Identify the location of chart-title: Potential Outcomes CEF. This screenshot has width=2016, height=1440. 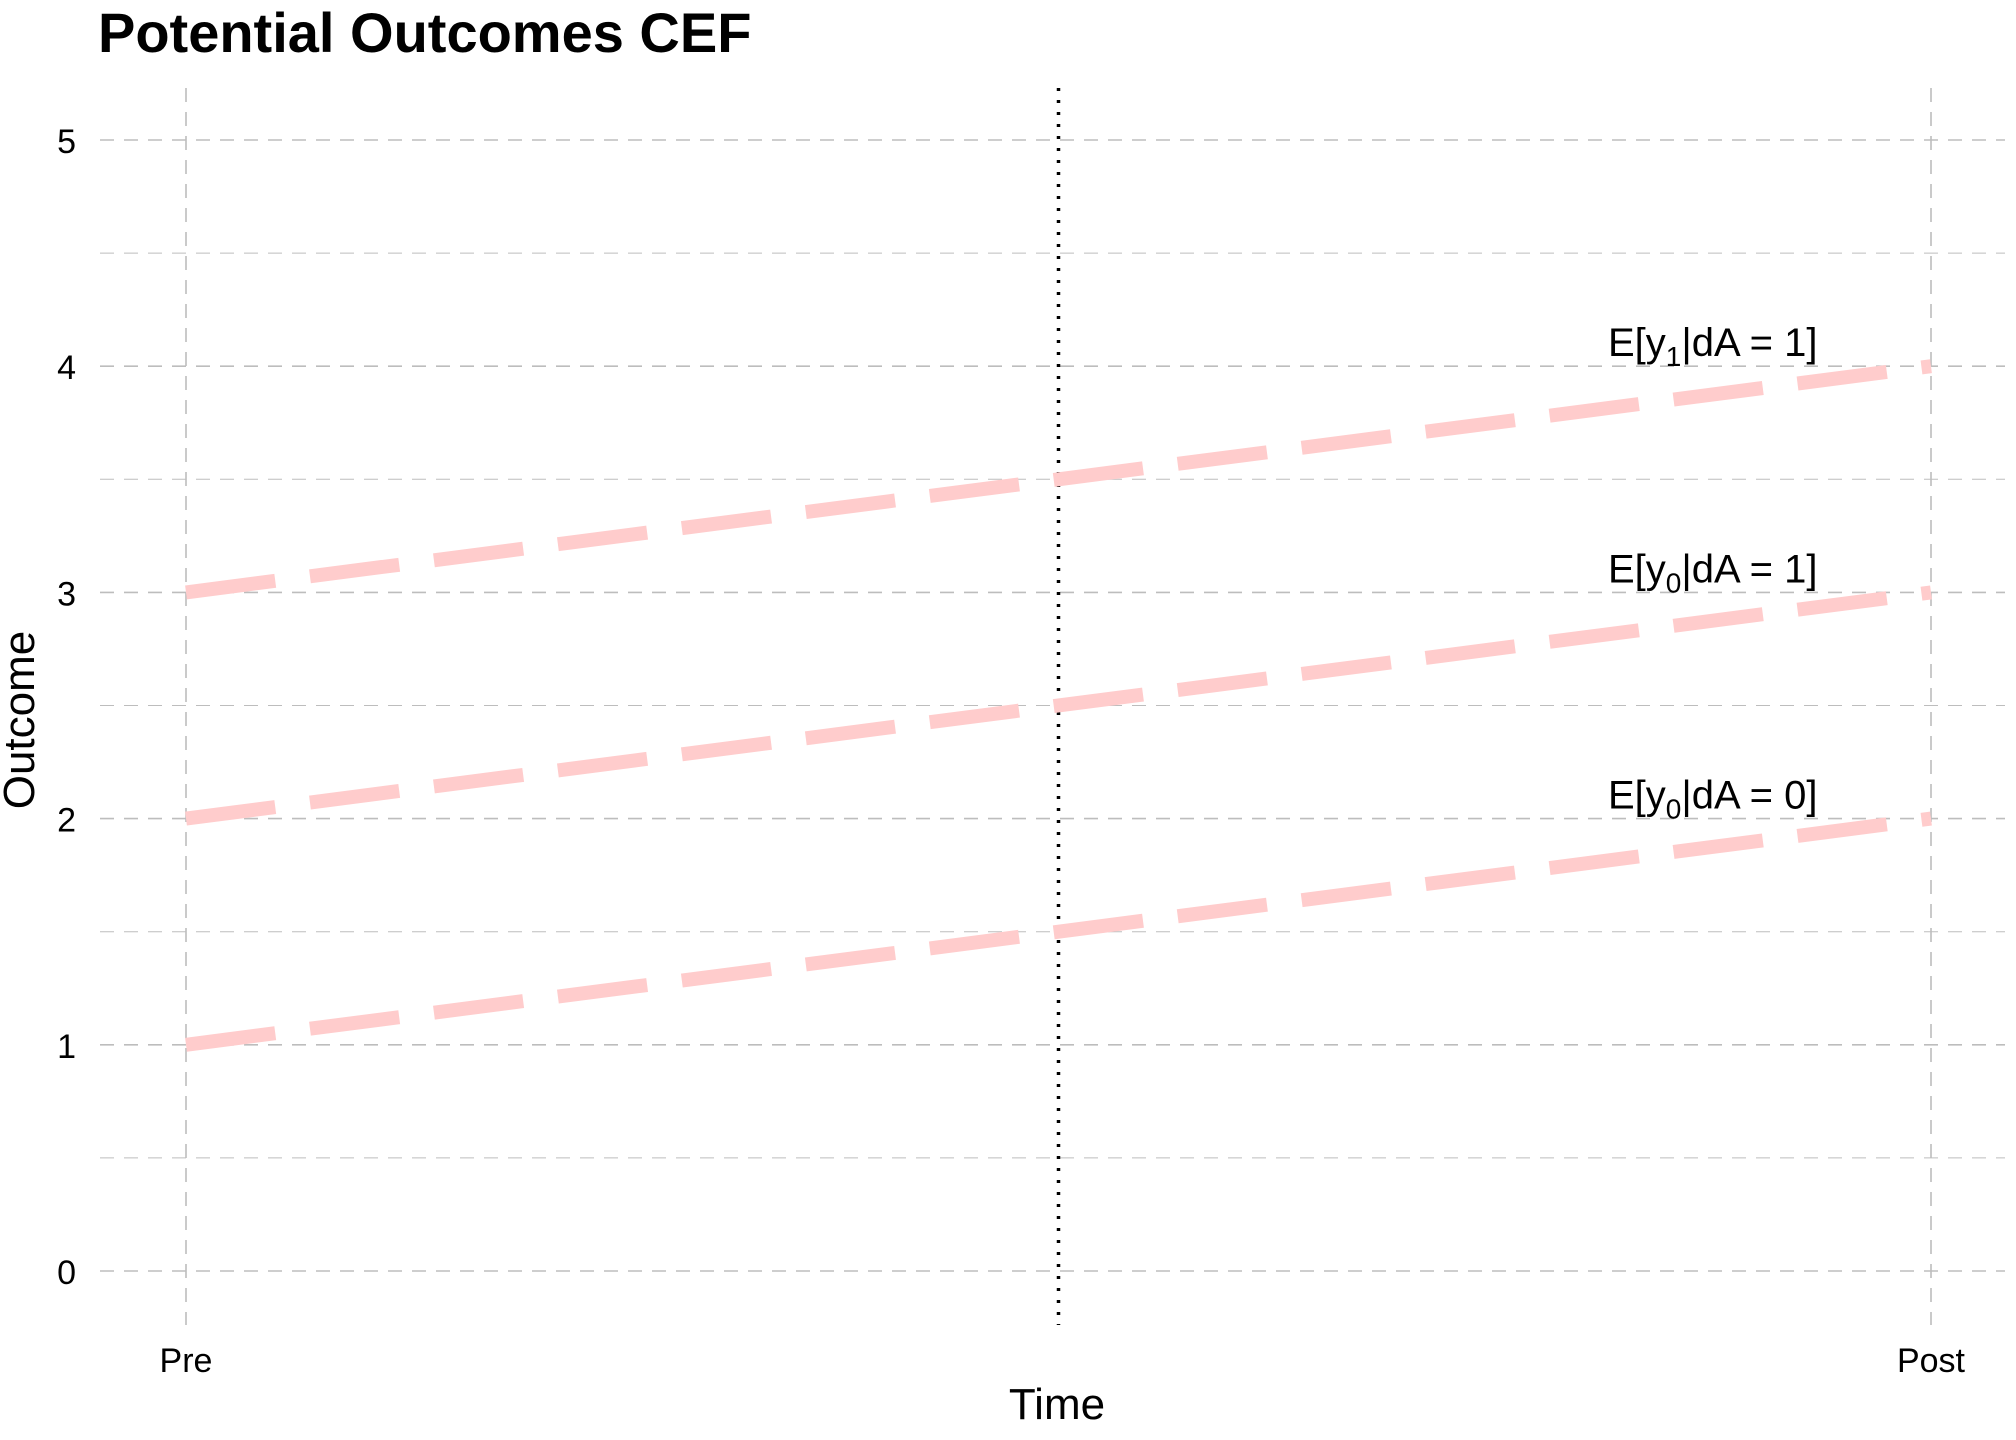
(425, 32).